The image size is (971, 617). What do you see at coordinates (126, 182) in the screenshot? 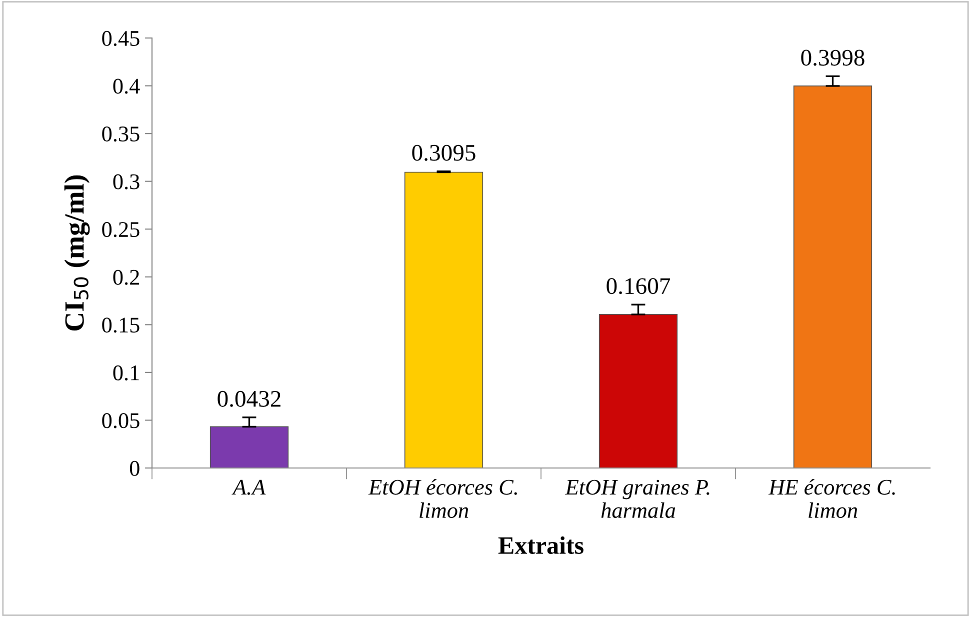
I see `y-tick-label: 0.3` at bounding box center [126, 182].